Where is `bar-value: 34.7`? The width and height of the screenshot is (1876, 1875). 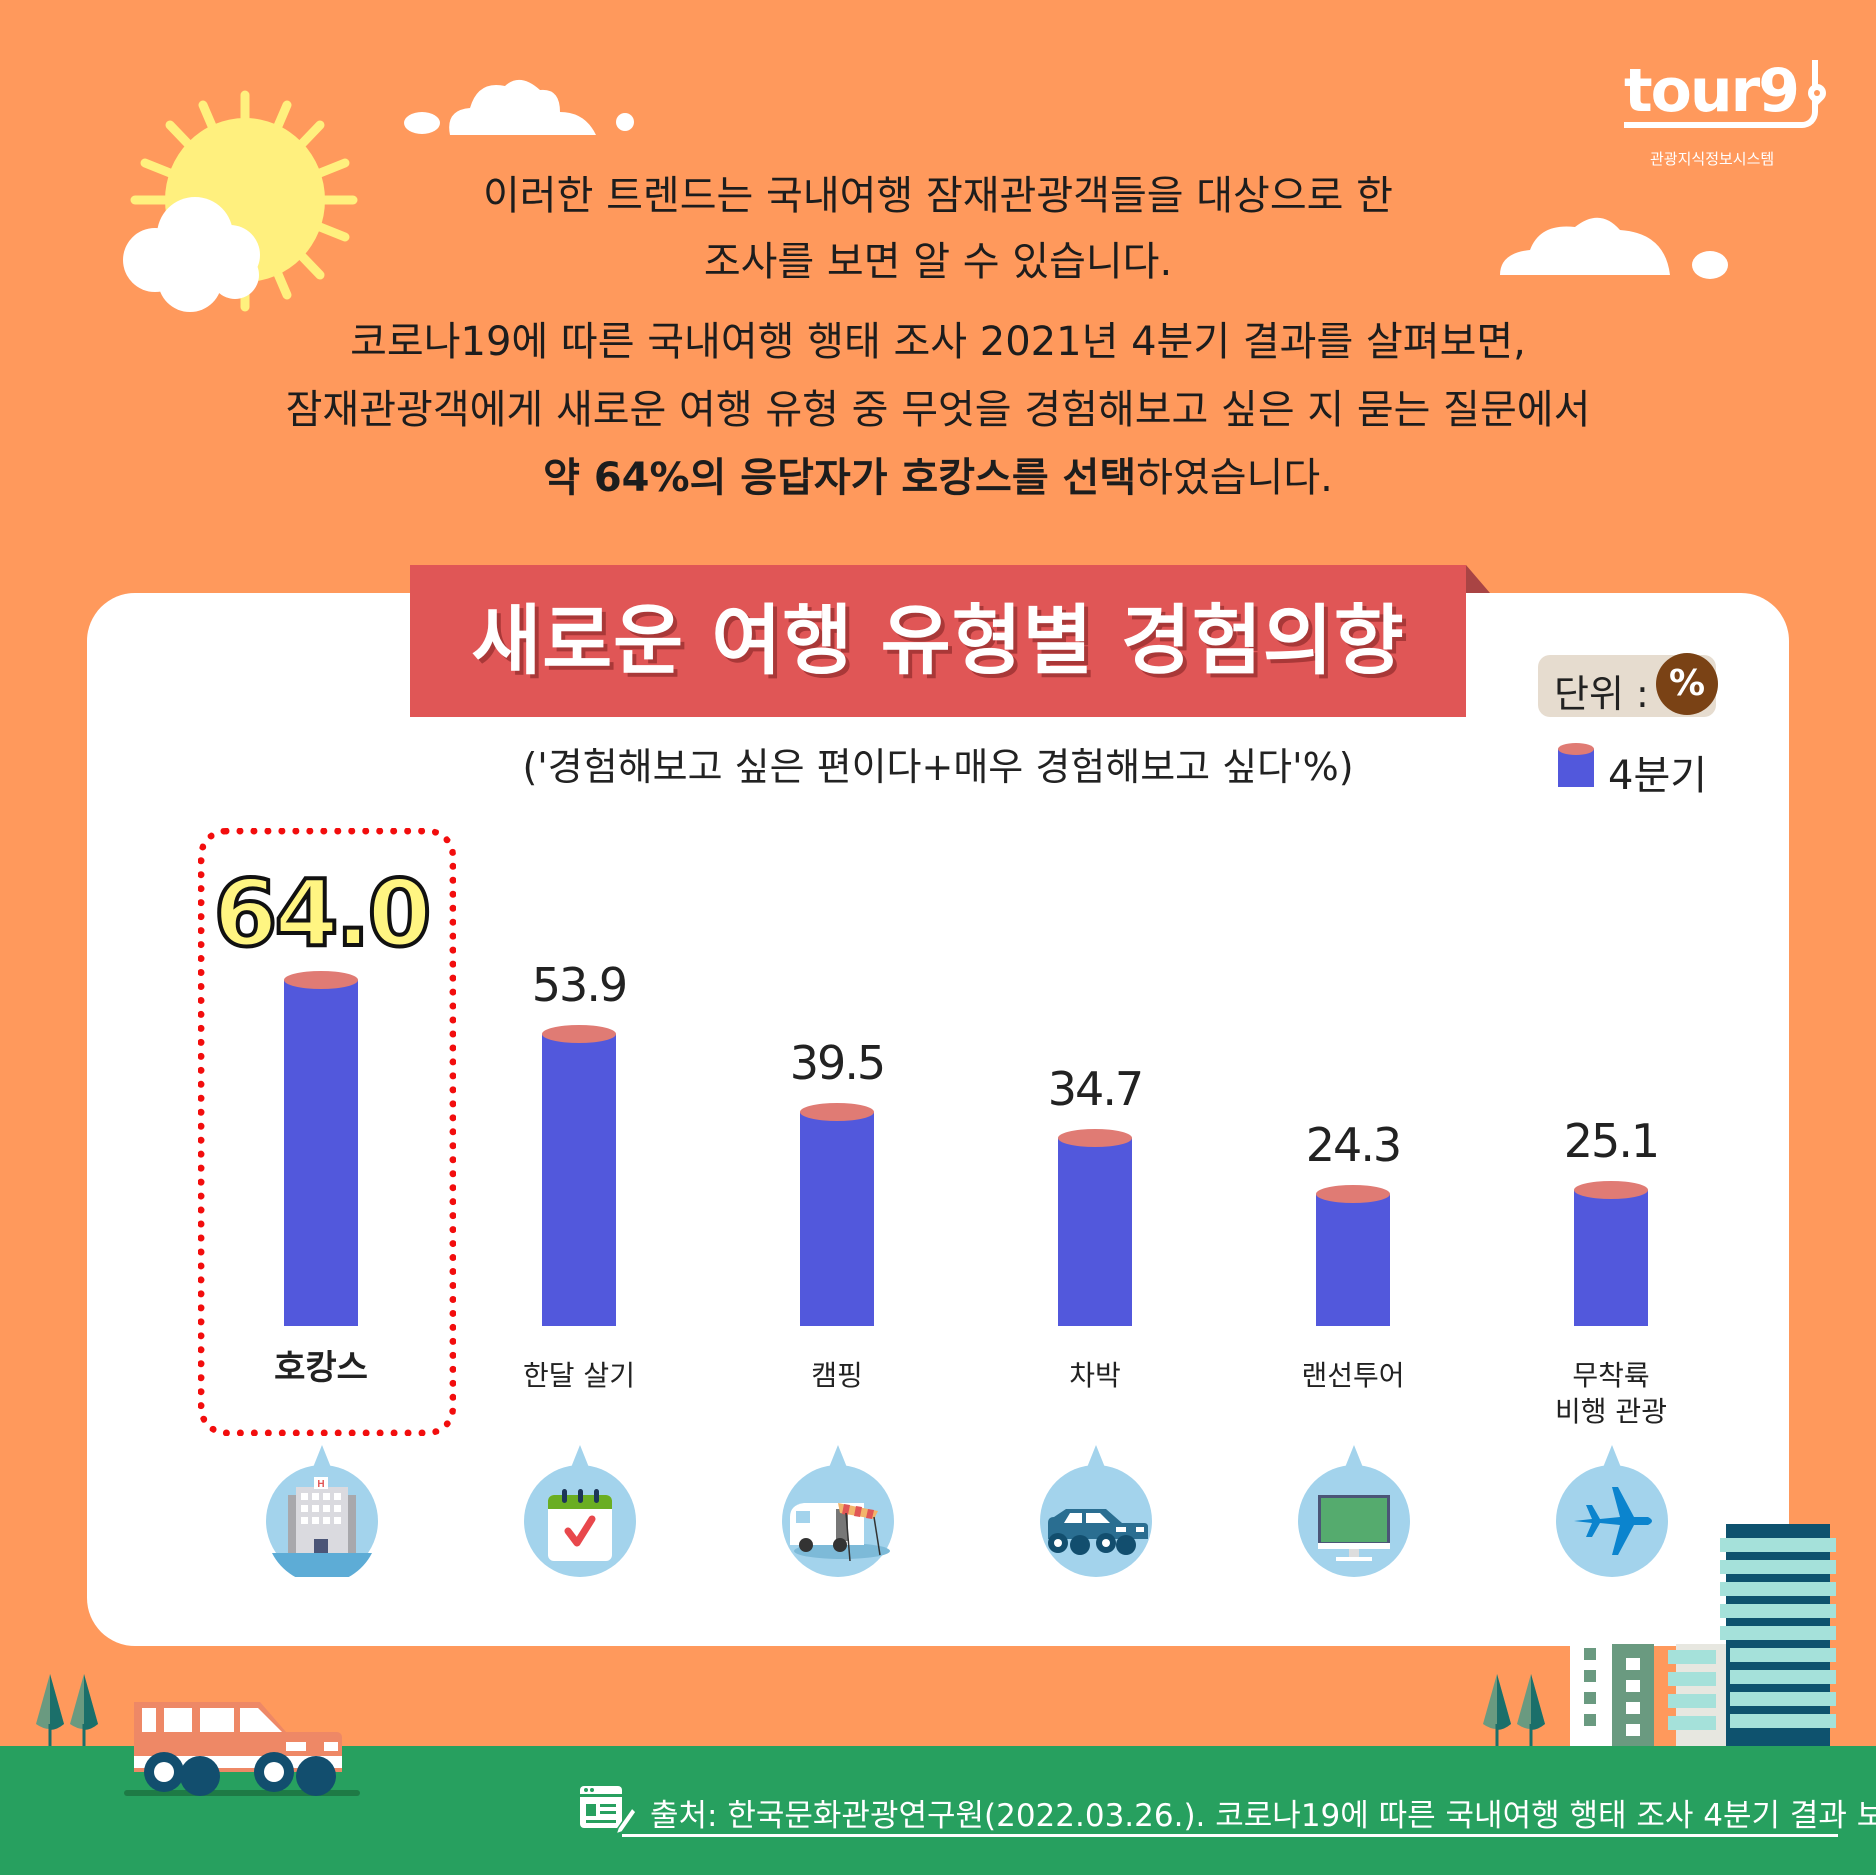 bar-value: 34.7 is located at coordinates (1095, 1089).